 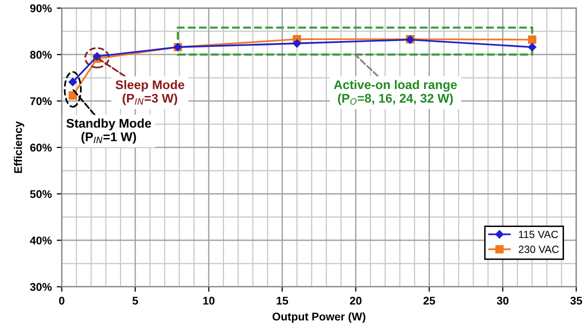 What do you see at coordinates (576, 300) in the screenshot?
I see `x-tick-label: 35` at bounding box center [576, 300].